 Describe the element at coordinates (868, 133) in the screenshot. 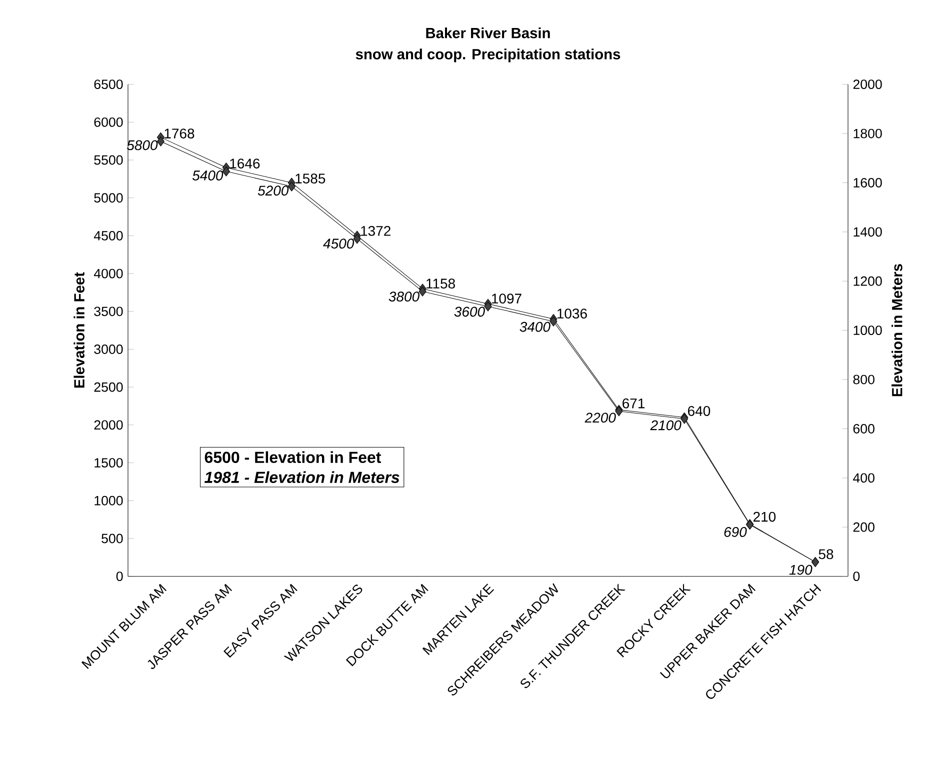

I see `y2-tick-label: 1800` at that location.